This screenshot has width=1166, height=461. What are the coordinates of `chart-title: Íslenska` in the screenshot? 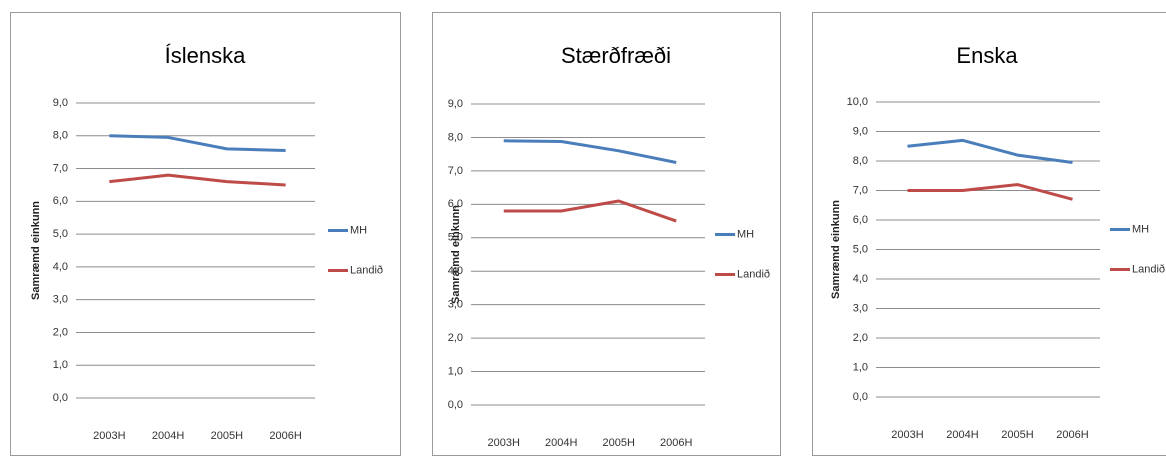 It's located at (205, 55).